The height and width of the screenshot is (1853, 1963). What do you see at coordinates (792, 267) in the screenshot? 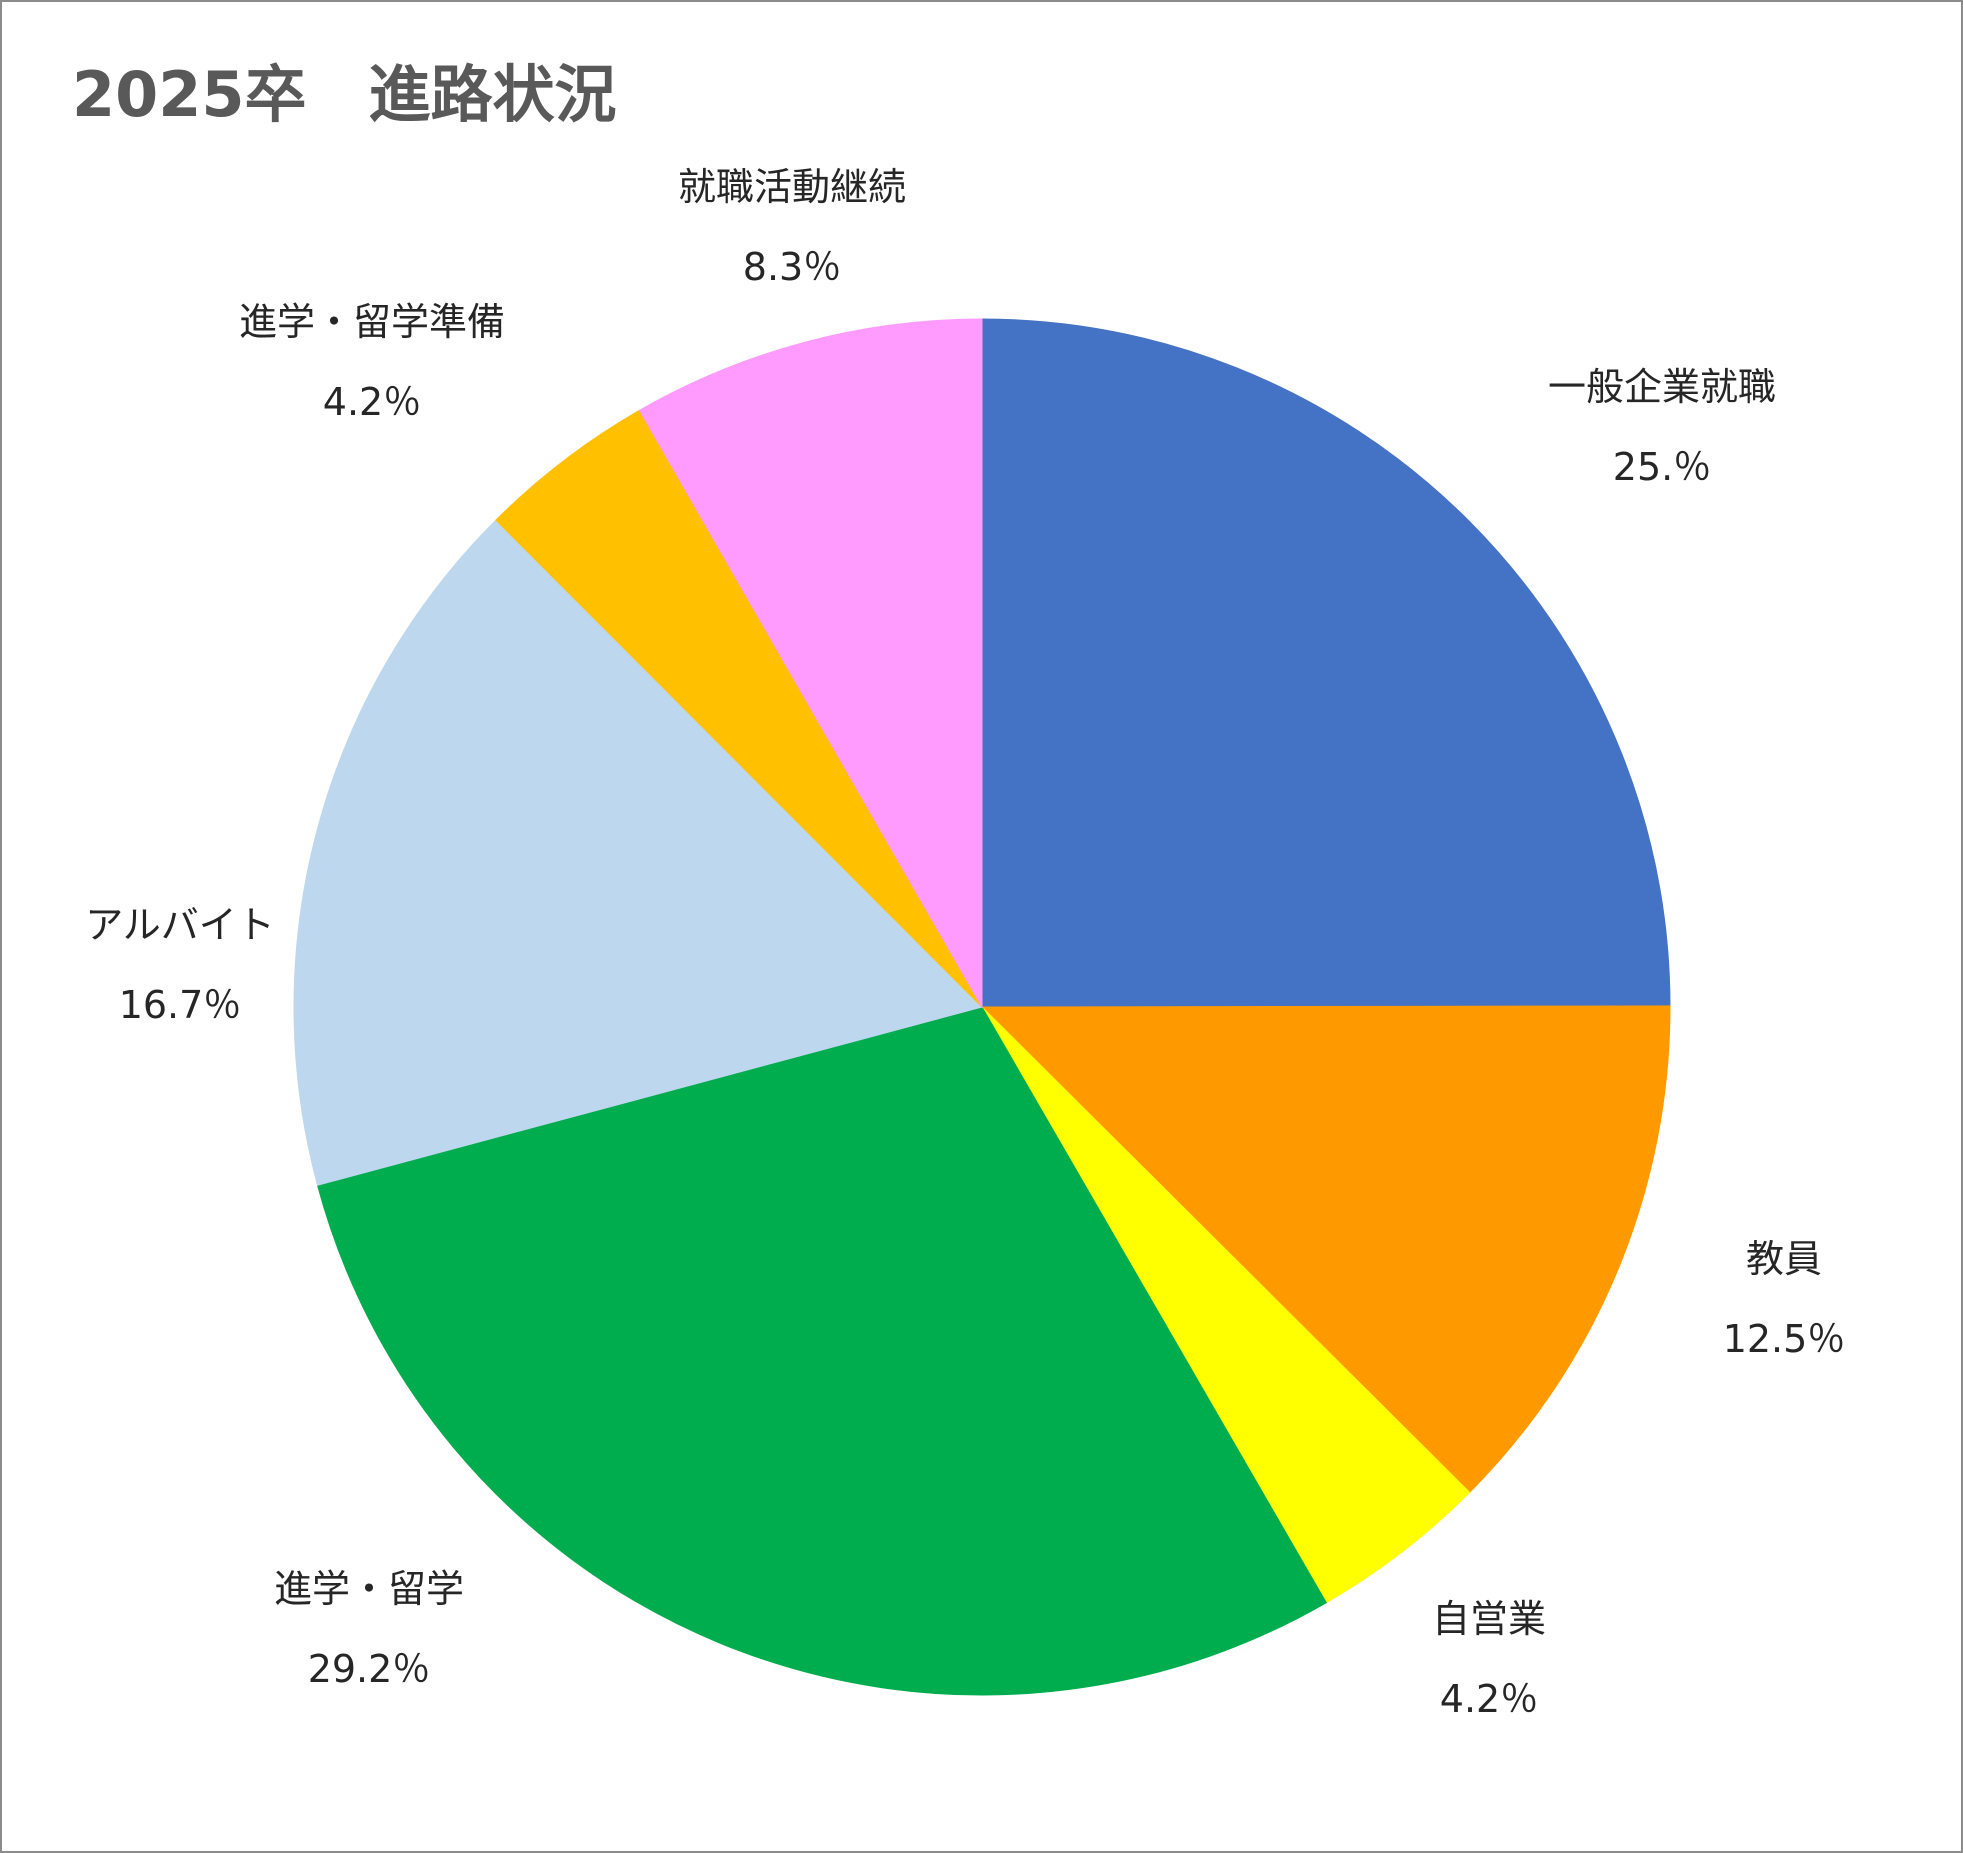
I see `slice-value-label-7: 8.3％` at bounding box center [792, 267].